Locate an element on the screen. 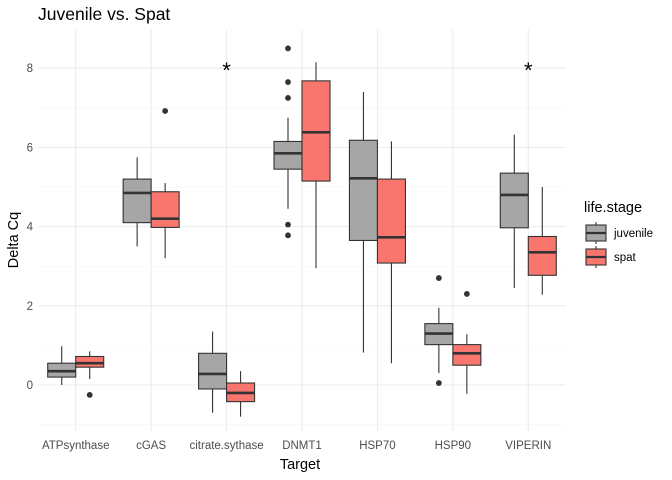  y-tick-label: 0 is located at coordinates (30, 386).